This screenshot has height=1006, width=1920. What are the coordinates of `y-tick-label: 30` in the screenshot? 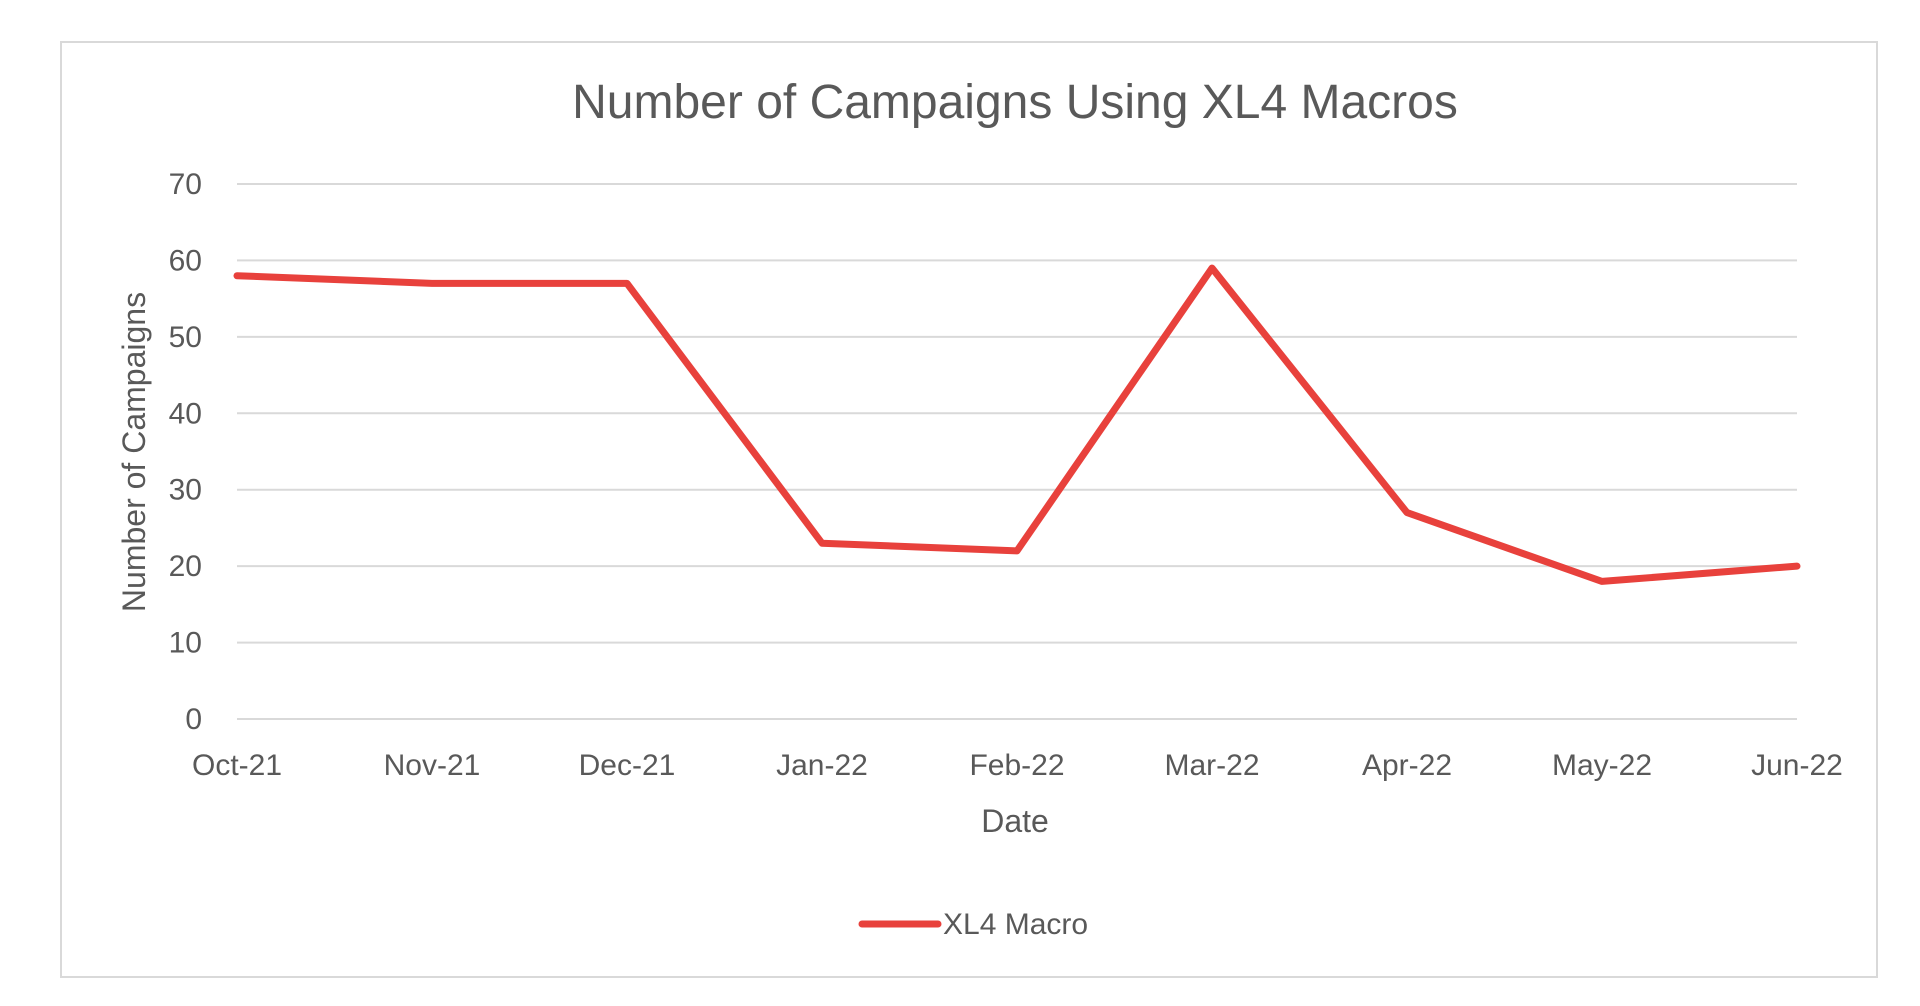 It's located at (185, 490).